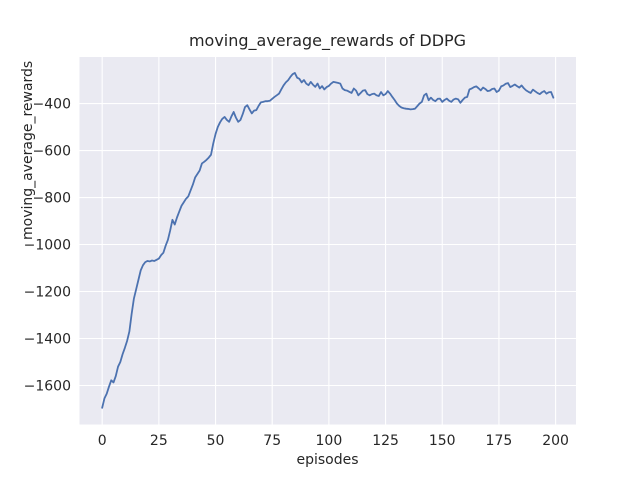 This screenshot has height=480, width=640. Describe the element at coordinates (385, 441) in the screenshot. I see `x-tick-label: 125` at that location.